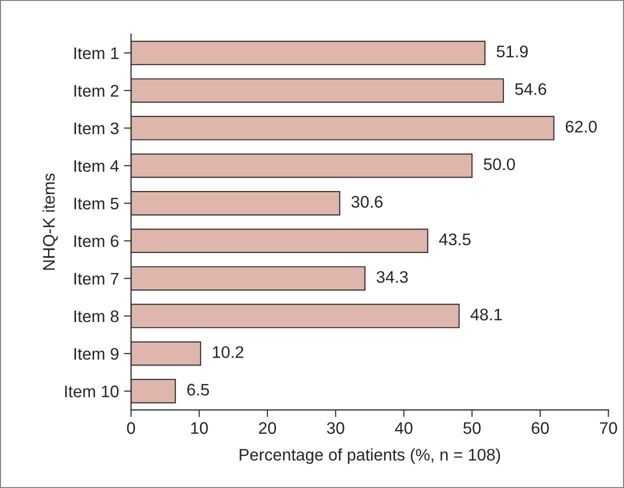 This screenshot has width=624, height=488. I want to click on data-label: 6.5, so click(198, 390).